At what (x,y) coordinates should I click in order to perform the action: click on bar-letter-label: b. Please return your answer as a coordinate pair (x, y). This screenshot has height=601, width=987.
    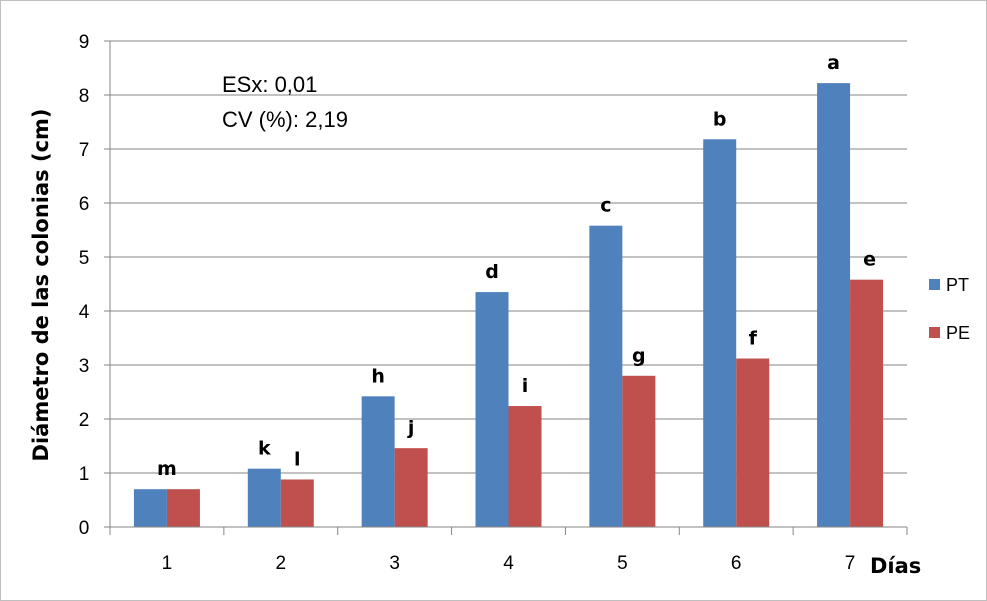
    Looking at the image, I should click on (720, 119).